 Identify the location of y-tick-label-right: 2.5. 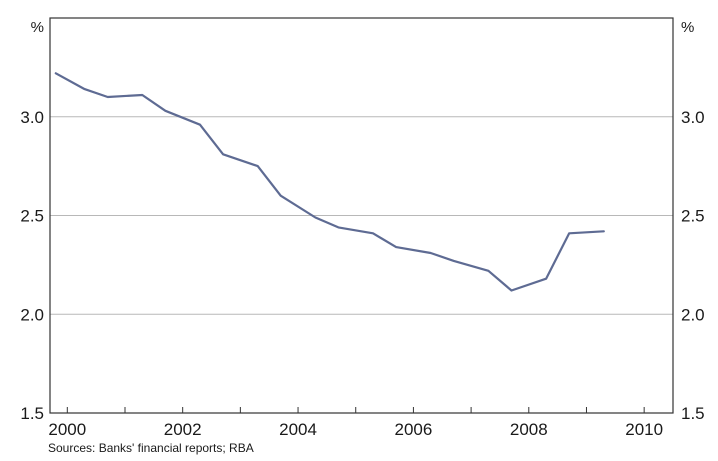
(693, 216).